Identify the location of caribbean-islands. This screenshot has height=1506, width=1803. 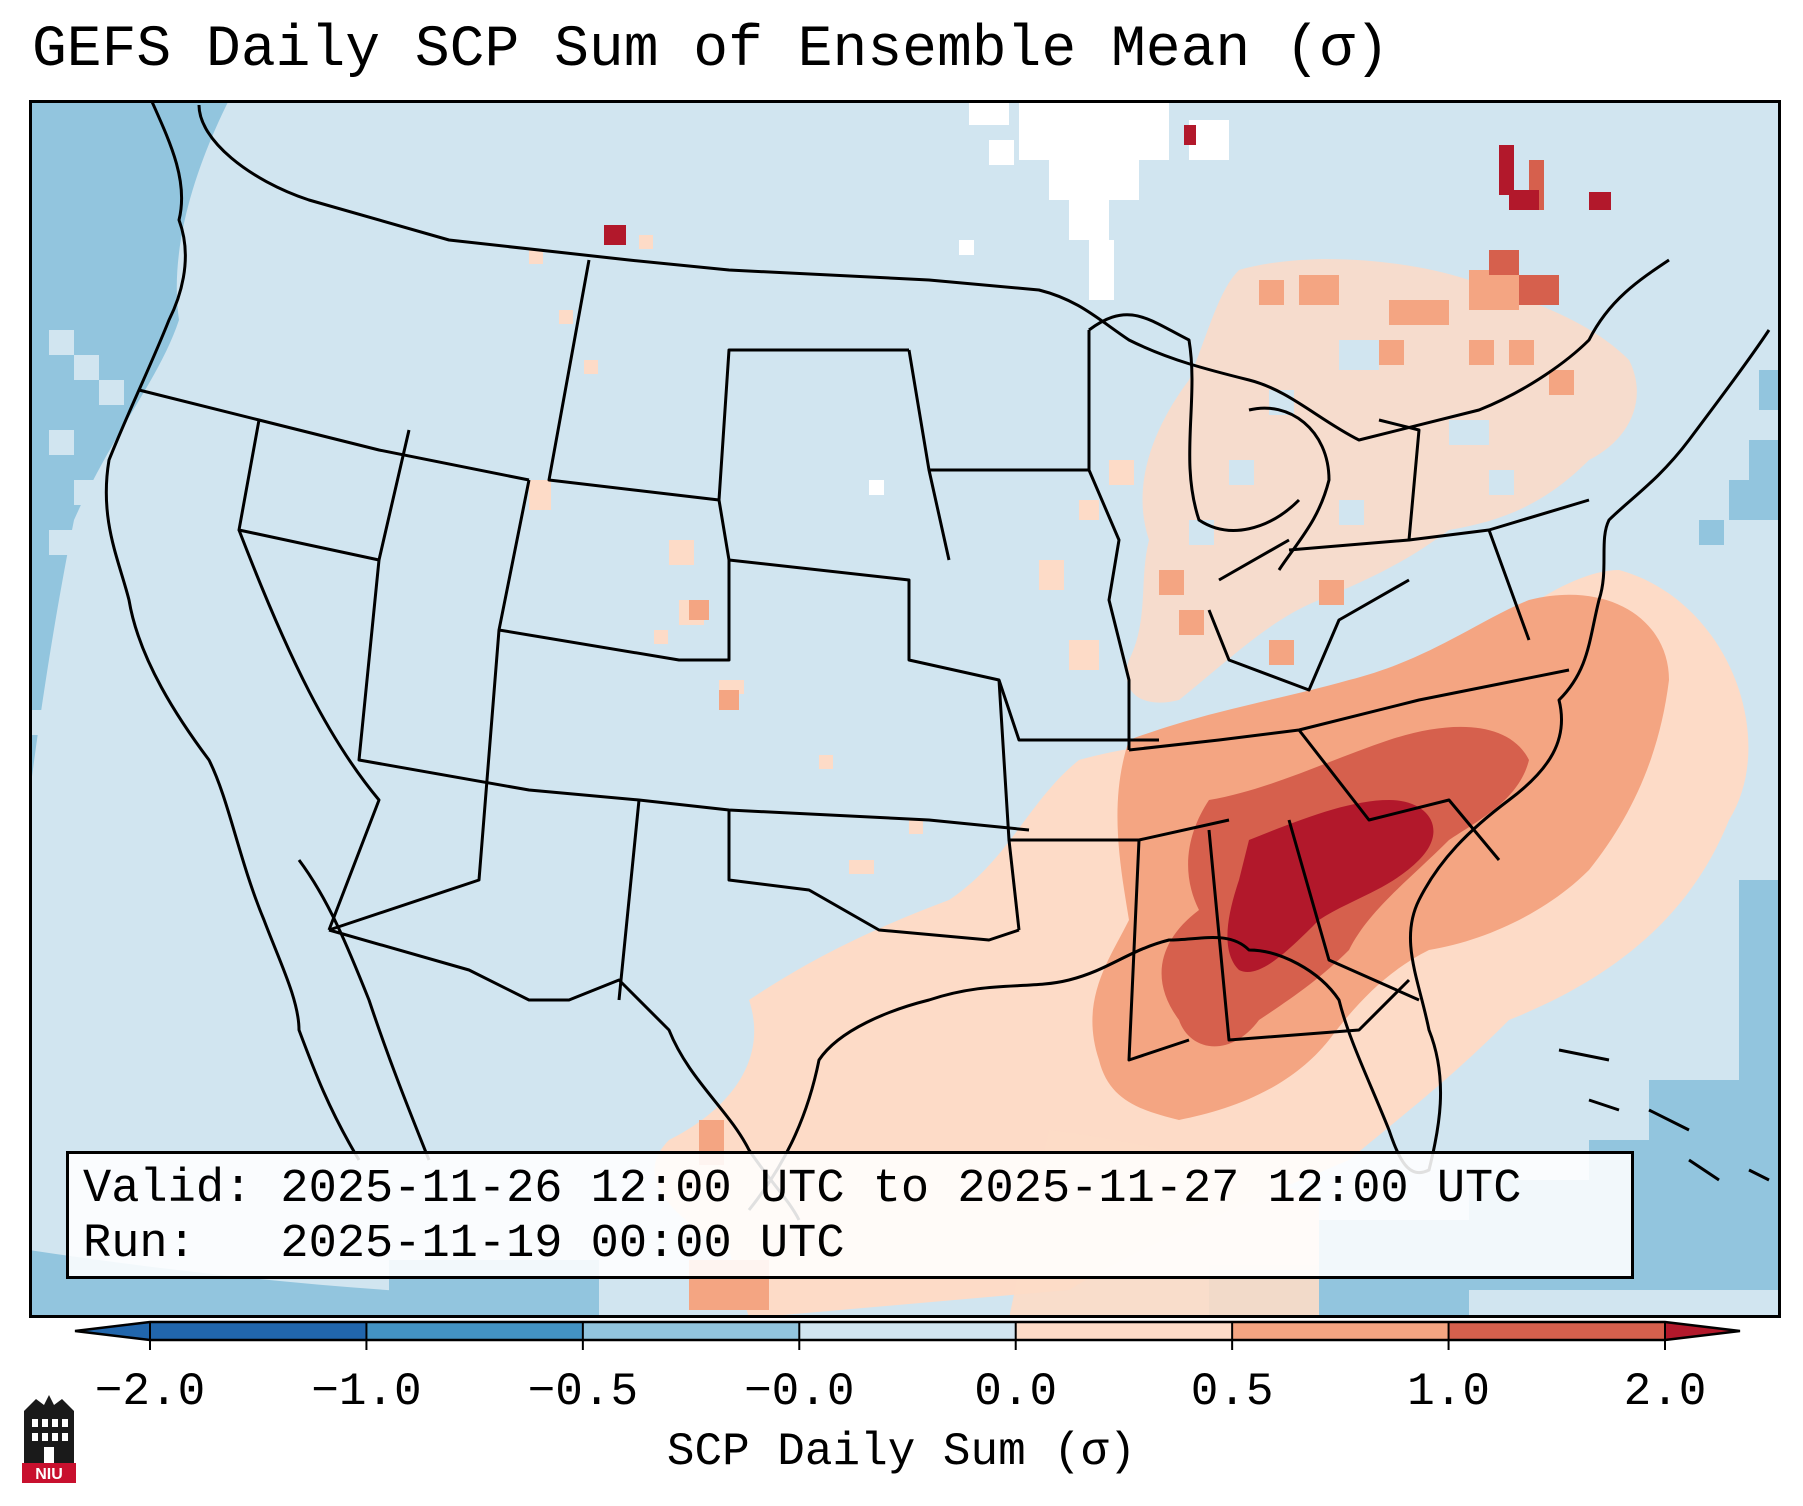
(1664, 1115).